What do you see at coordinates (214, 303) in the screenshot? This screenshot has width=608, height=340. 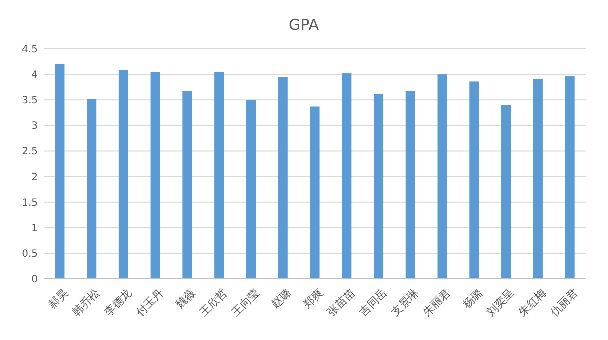 I see `x-tick-label: 王欣哲` at bounding box center [214, 303].